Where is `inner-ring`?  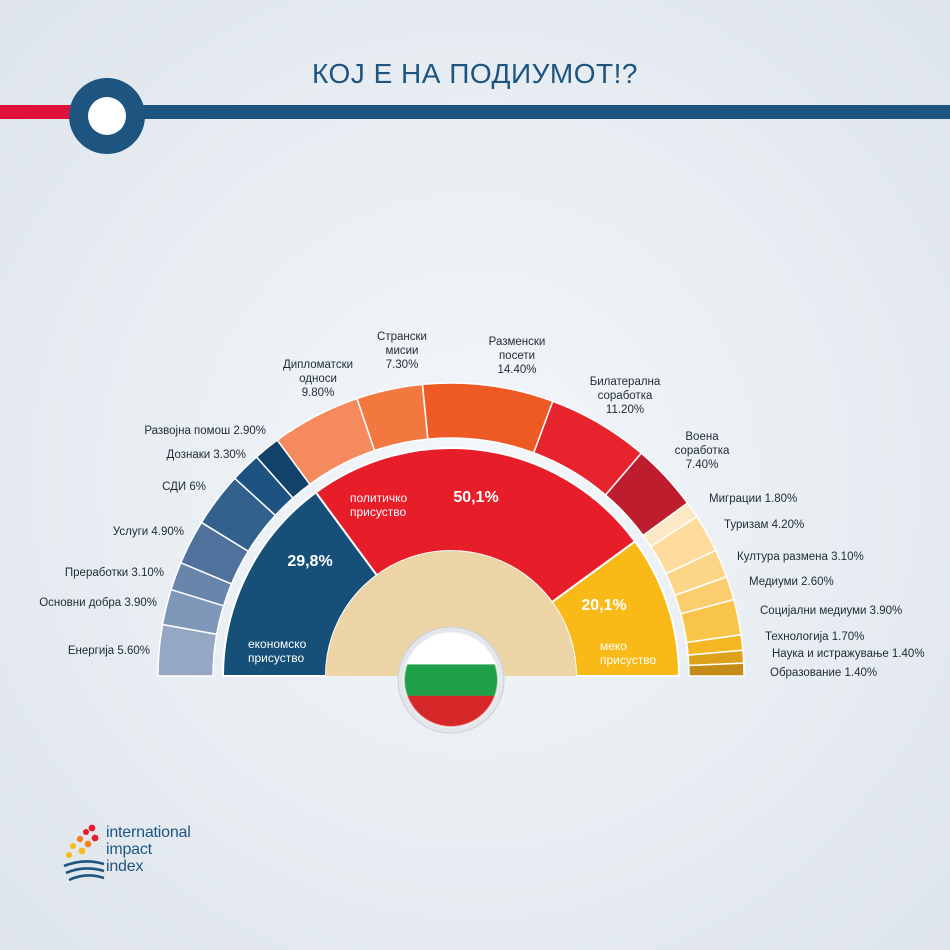 inner-ring is located at coordinates (451, 562).